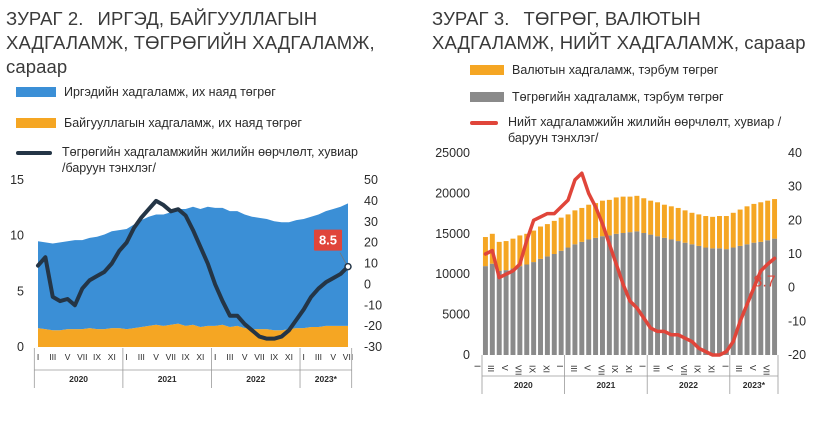 This screenshot has width=820, height=421. What do you see at coordinates (20, 347) in the screenshot?
I see `y-left-tick-label: 0` at bounding box center [20, 347].